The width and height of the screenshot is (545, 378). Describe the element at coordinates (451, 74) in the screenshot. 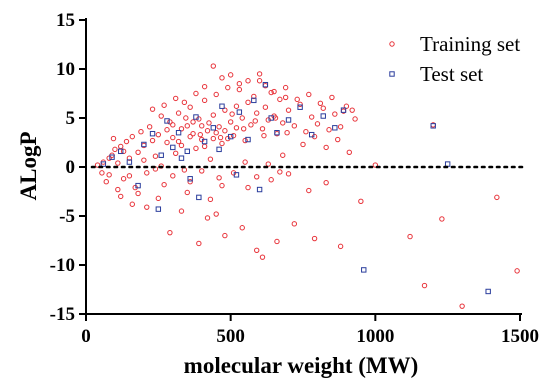

I see `legend-label: Test set` at that location.